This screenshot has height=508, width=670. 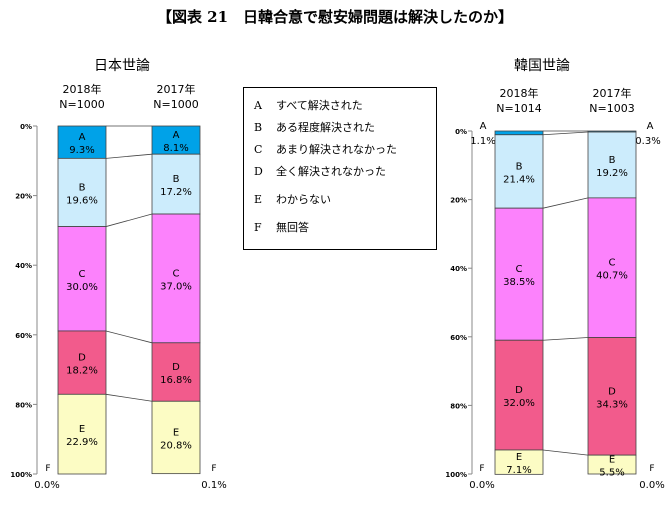 What do you see at coordinates (612, 173) in the screenshot?
I see `segment-value-label: 19.2%` at bounding box center [612, 173].